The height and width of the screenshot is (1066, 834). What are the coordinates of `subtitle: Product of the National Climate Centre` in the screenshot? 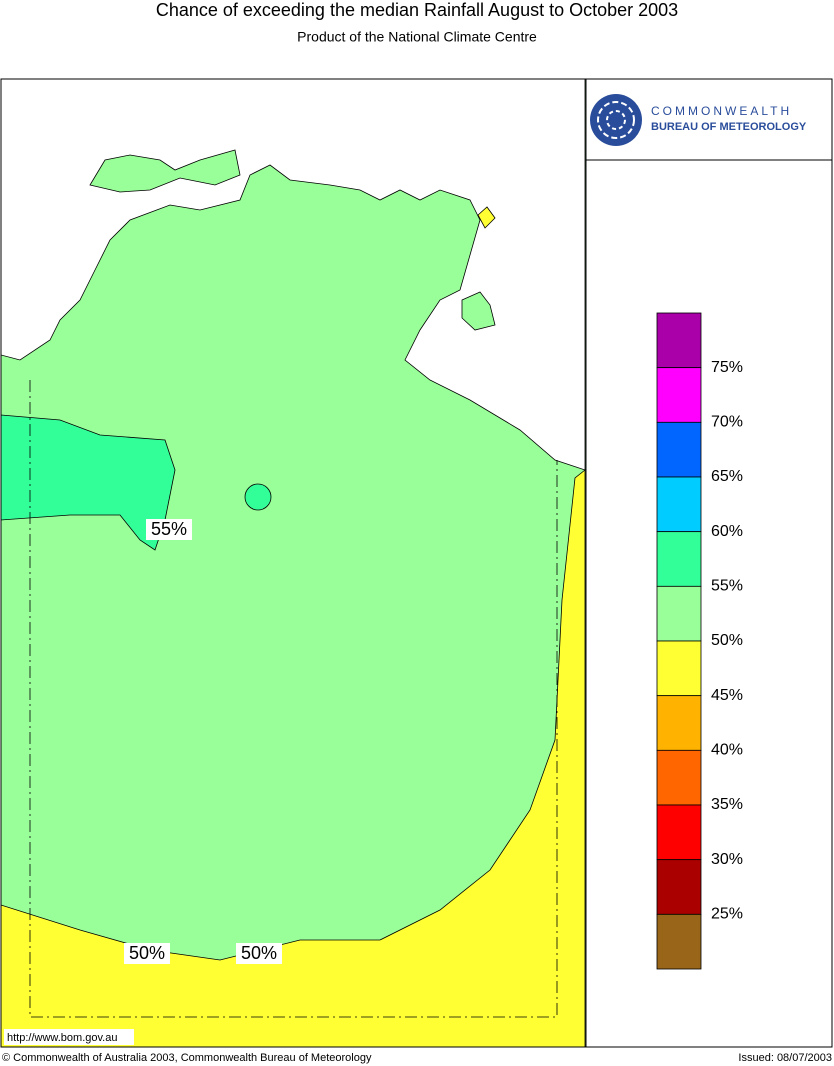 It's located at (417, 37).